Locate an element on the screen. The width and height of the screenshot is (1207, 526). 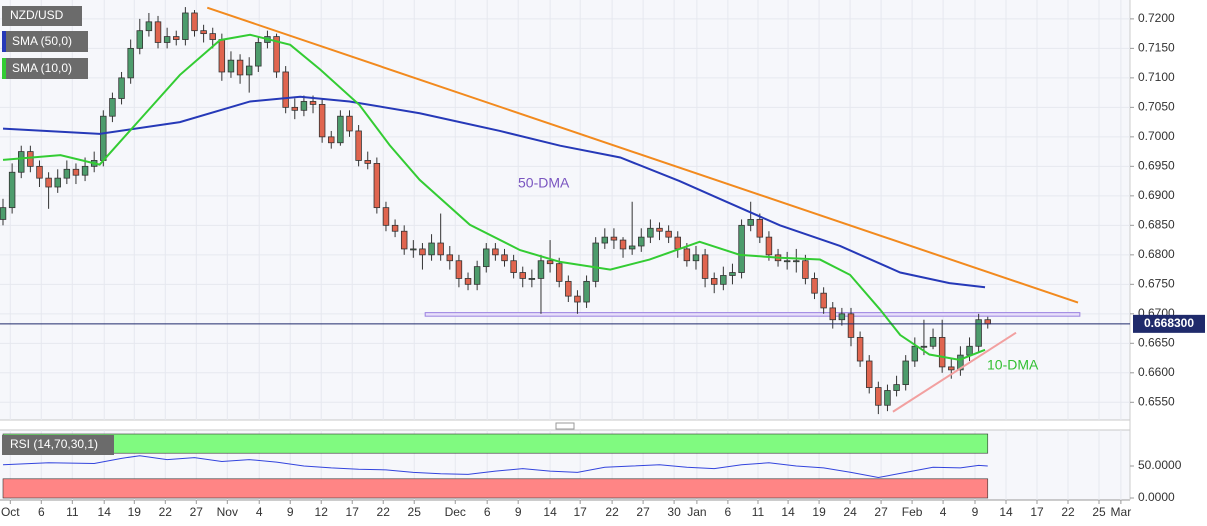
x-tick-label: 19 is located at coordinates (819, 512).